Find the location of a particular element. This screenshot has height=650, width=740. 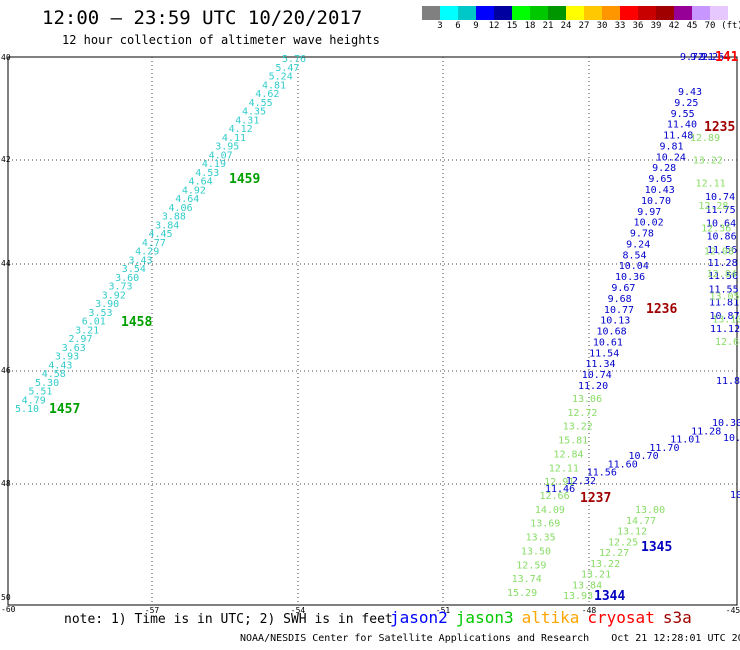

swh-value: 9.72 is located at coordinates (692, 57).